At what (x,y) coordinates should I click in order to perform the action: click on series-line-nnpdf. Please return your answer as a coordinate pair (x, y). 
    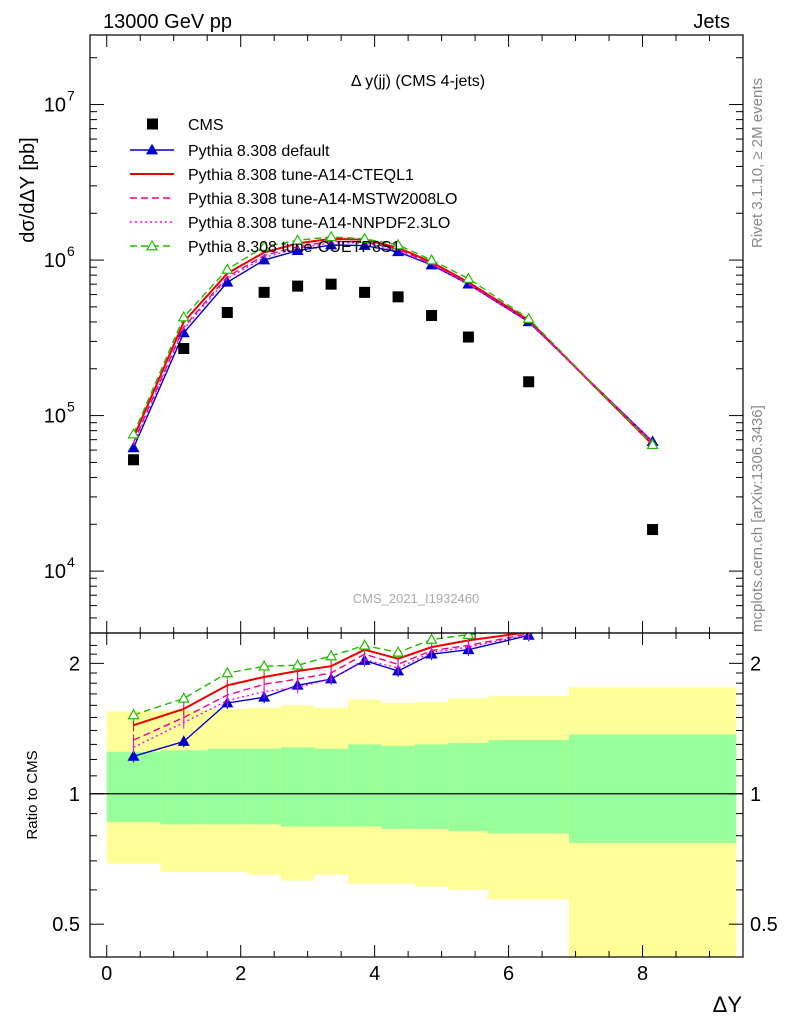
    Looking at the image, I should click on (393, 343).